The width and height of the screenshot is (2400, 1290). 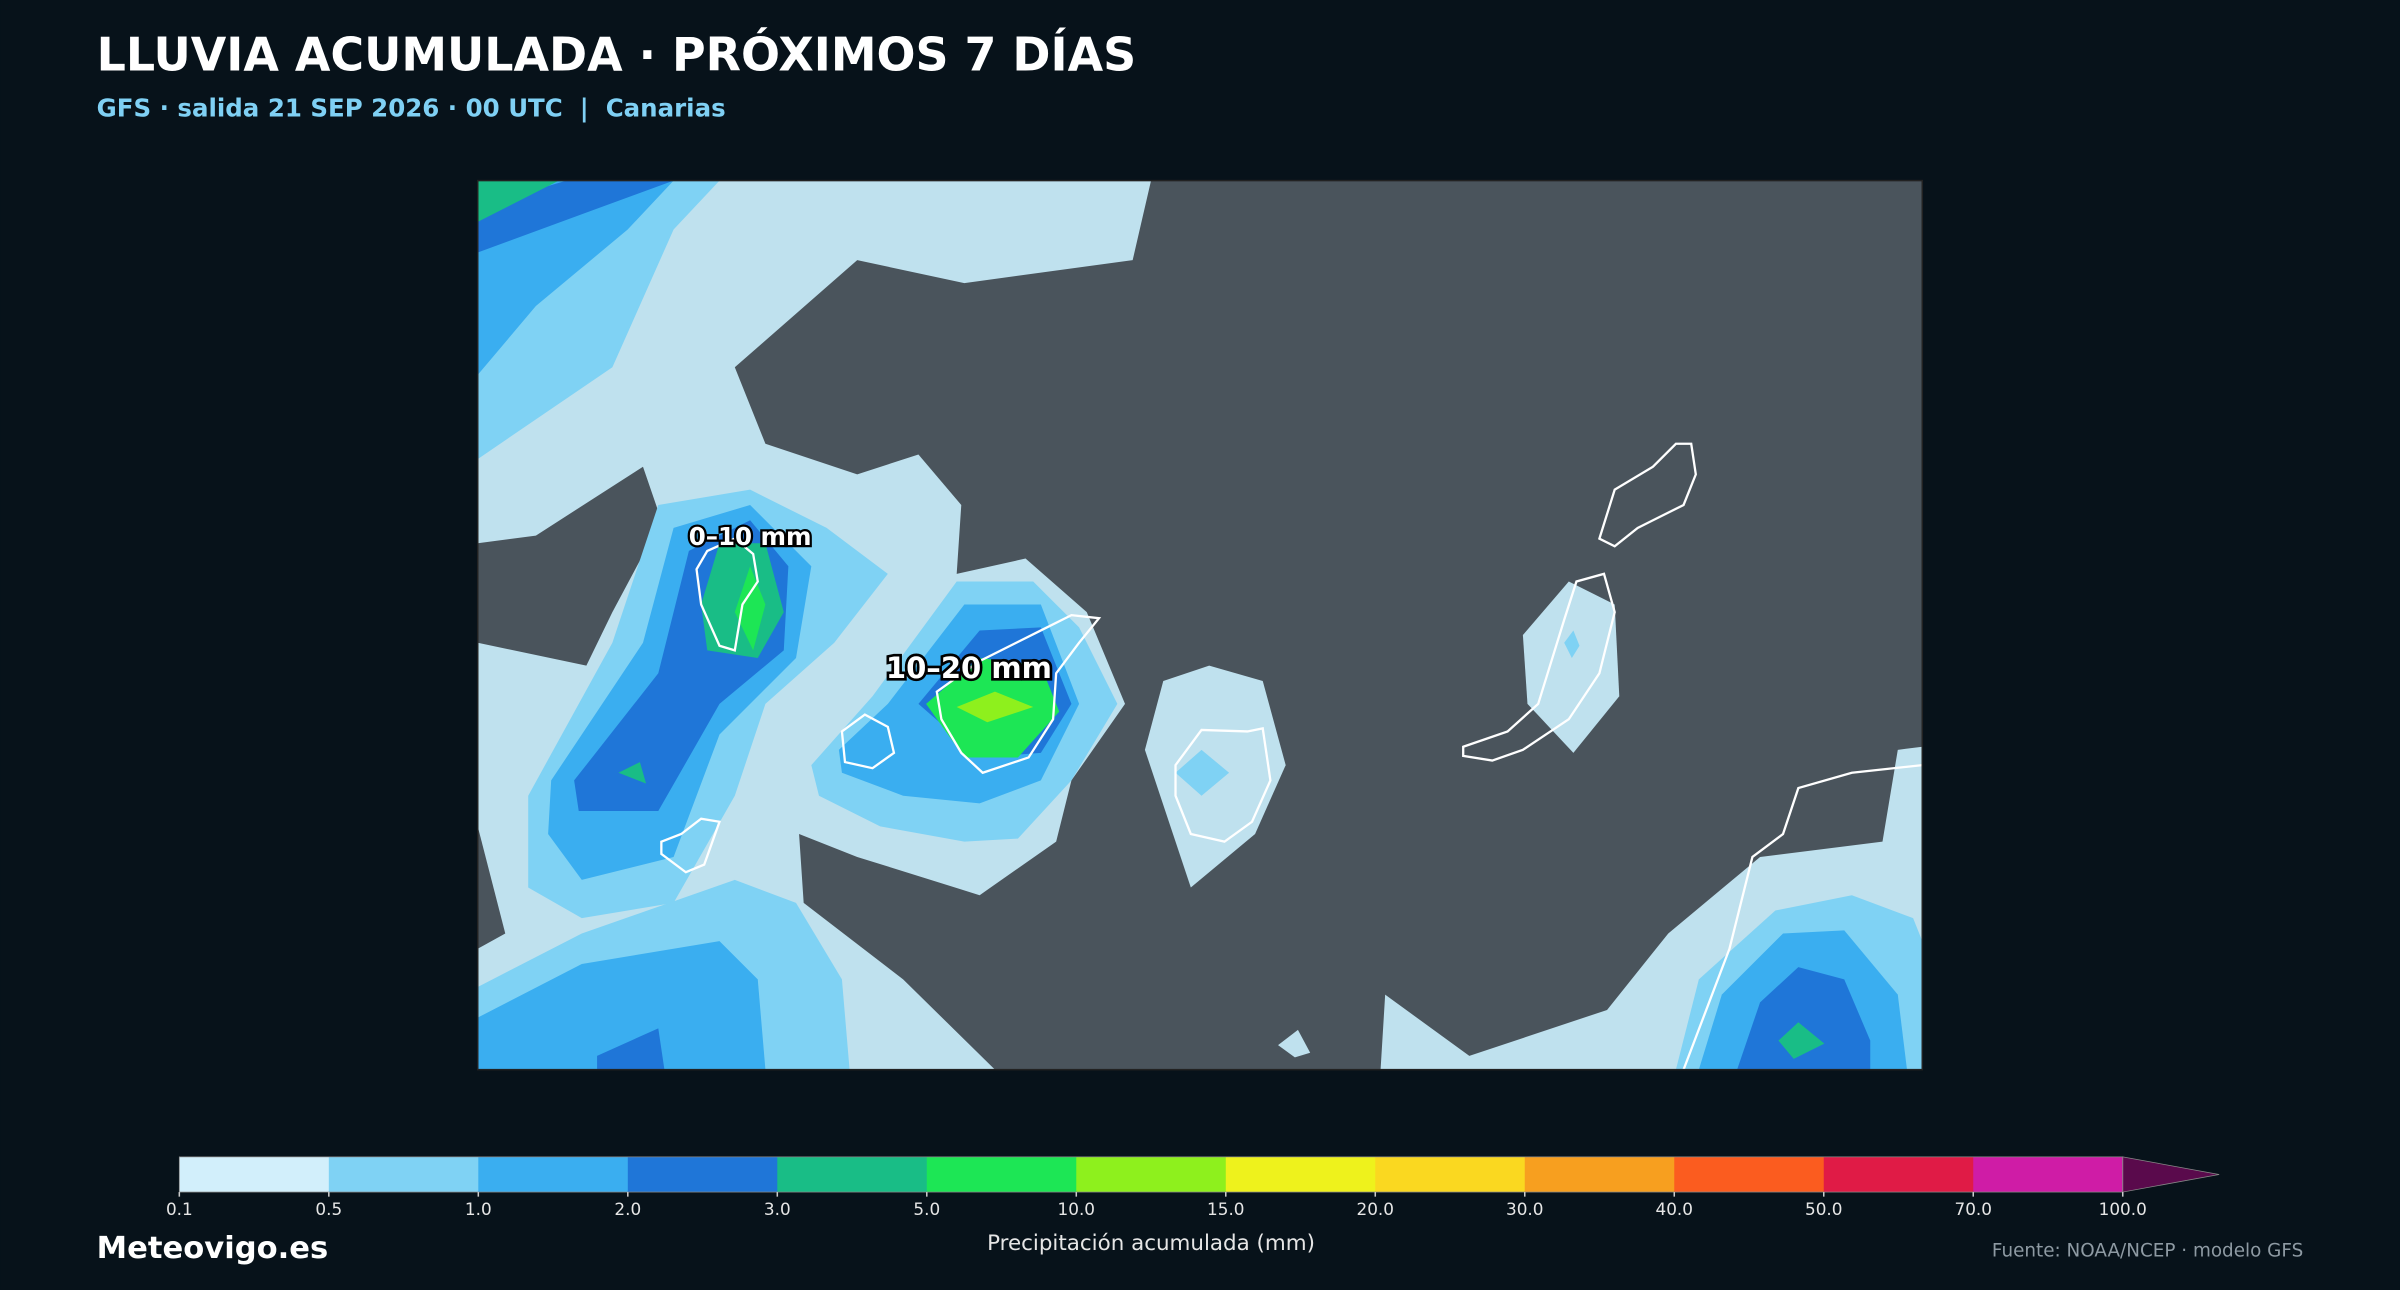 What do you see at coordinates (926, 1209) in the screenshot?
I see `colorbar-tick-label: 5.0` at bounding box center [926, 1209].